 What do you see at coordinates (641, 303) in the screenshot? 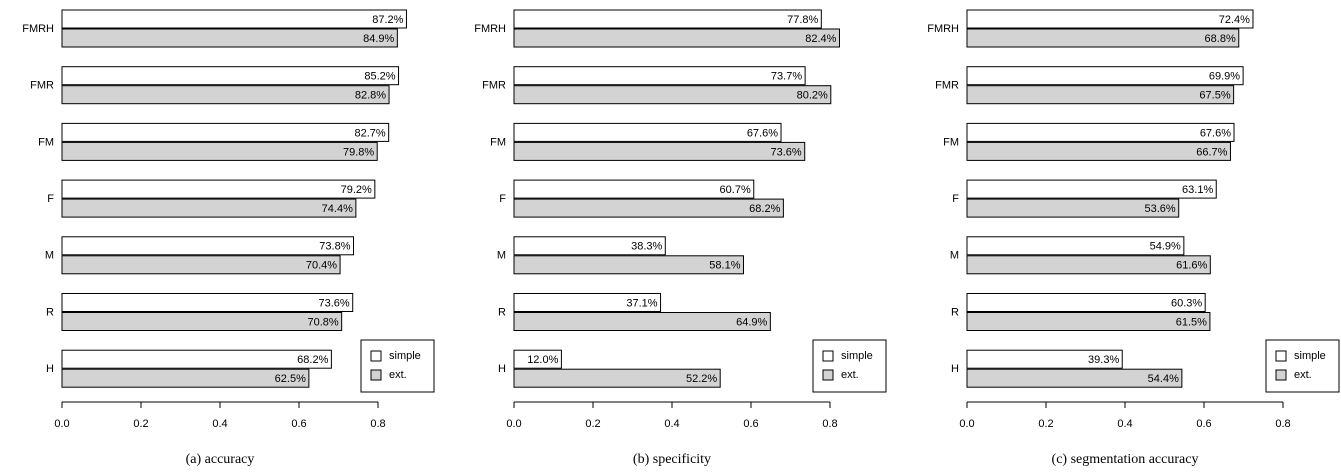
I see `value-label: 37.1%` at bounding box center [641, 303].